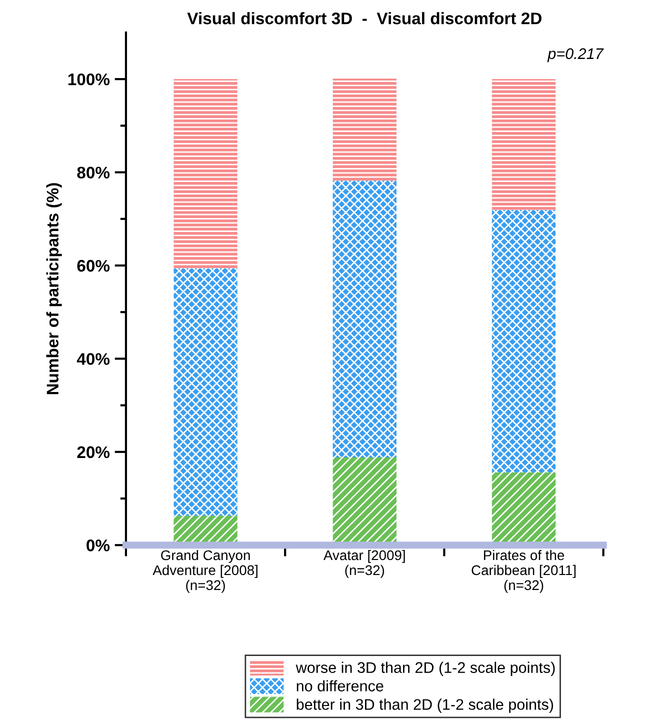  Describe the element at coordinates (425, 669) in the screenshot. I see `legend-label: worse in 3D than 2D (1-2 scale points)` at that location.